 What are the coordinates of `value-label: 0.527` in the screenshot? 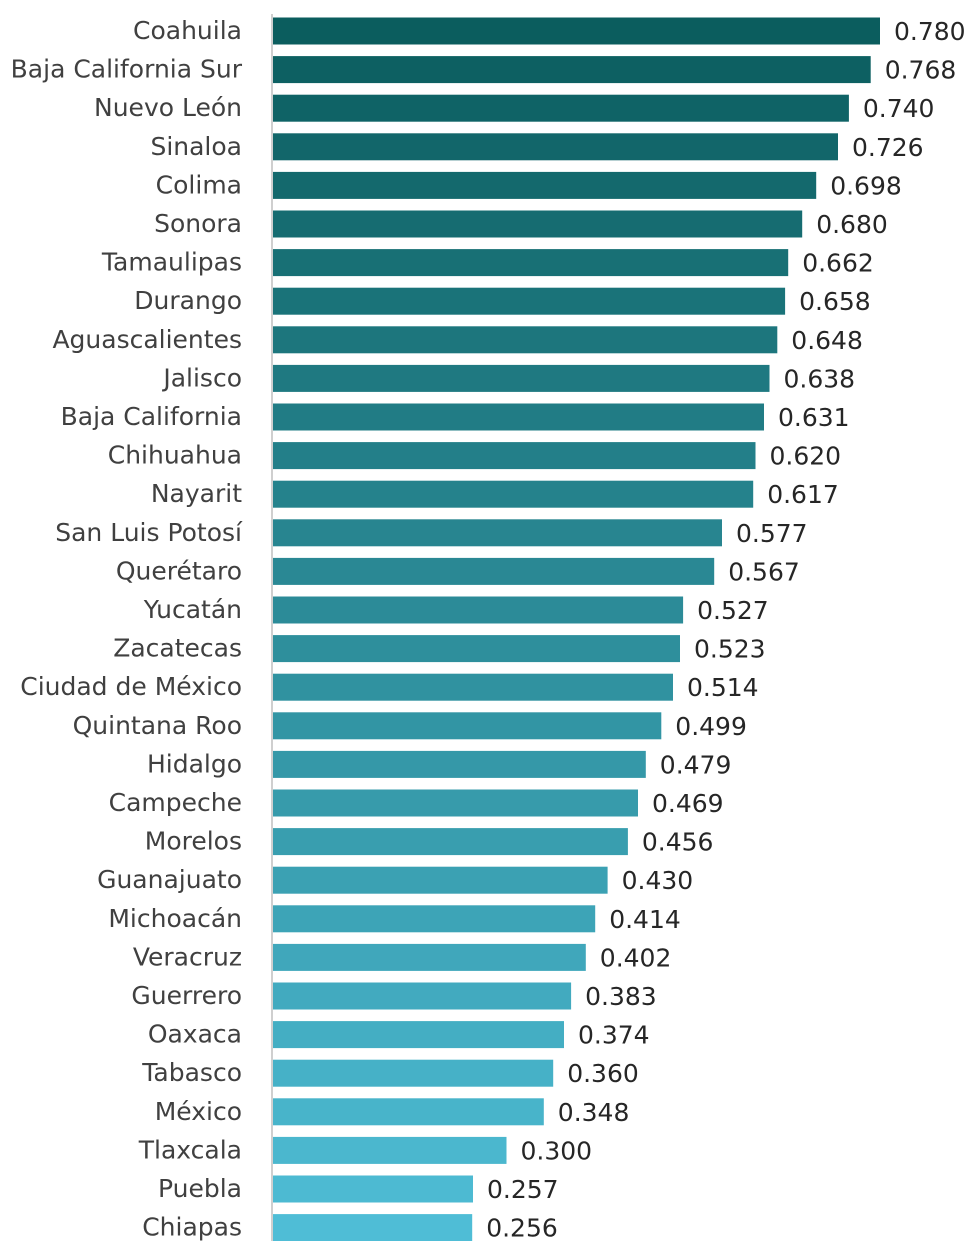 It's located at (733, 610).